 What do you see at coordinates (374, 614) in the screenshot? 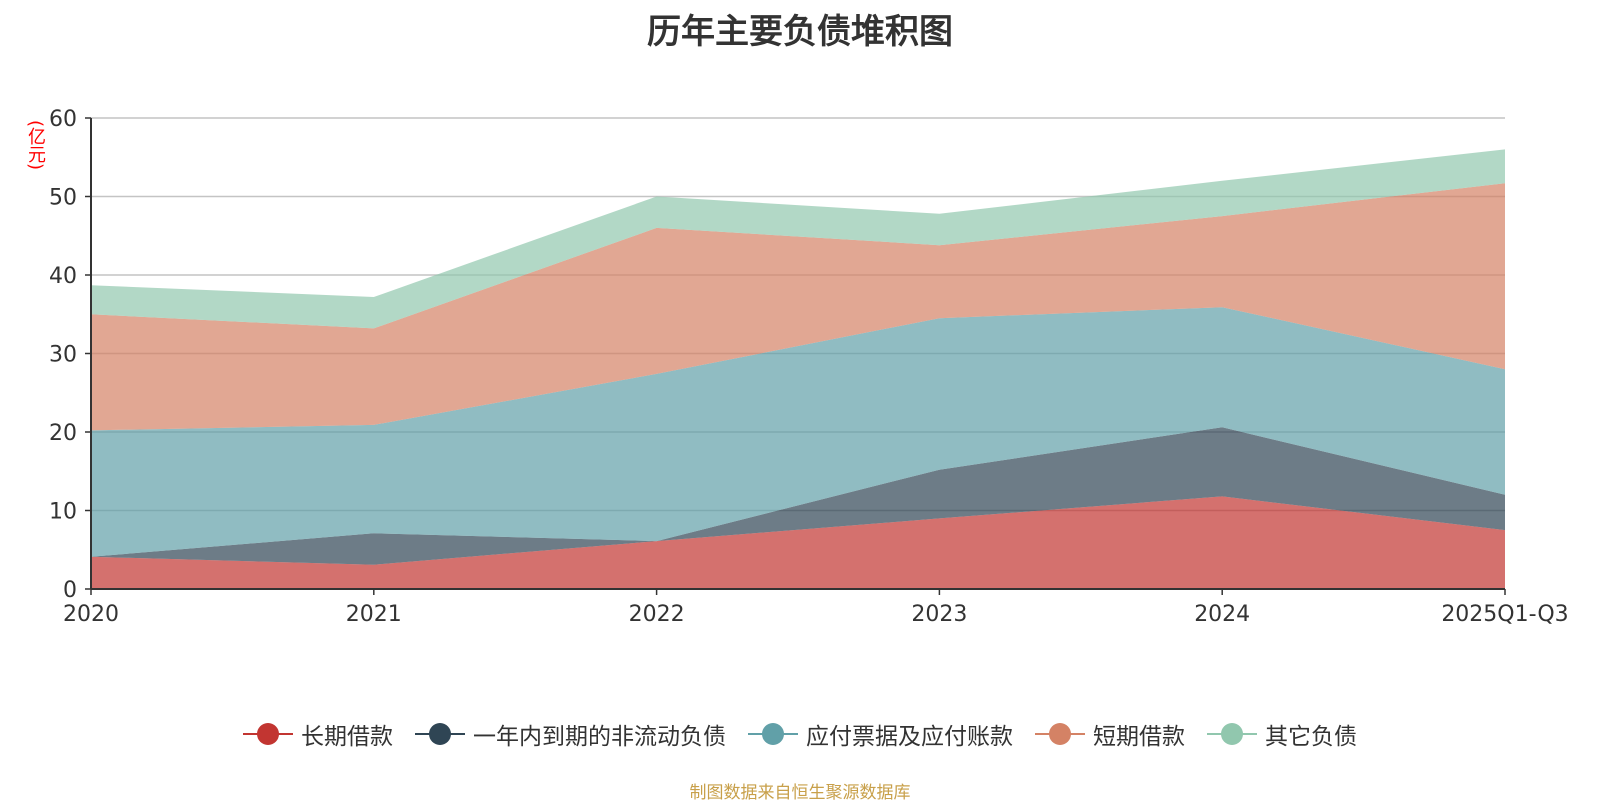
I see `x-tick-label: 2021` at bounding box center [374, 614].